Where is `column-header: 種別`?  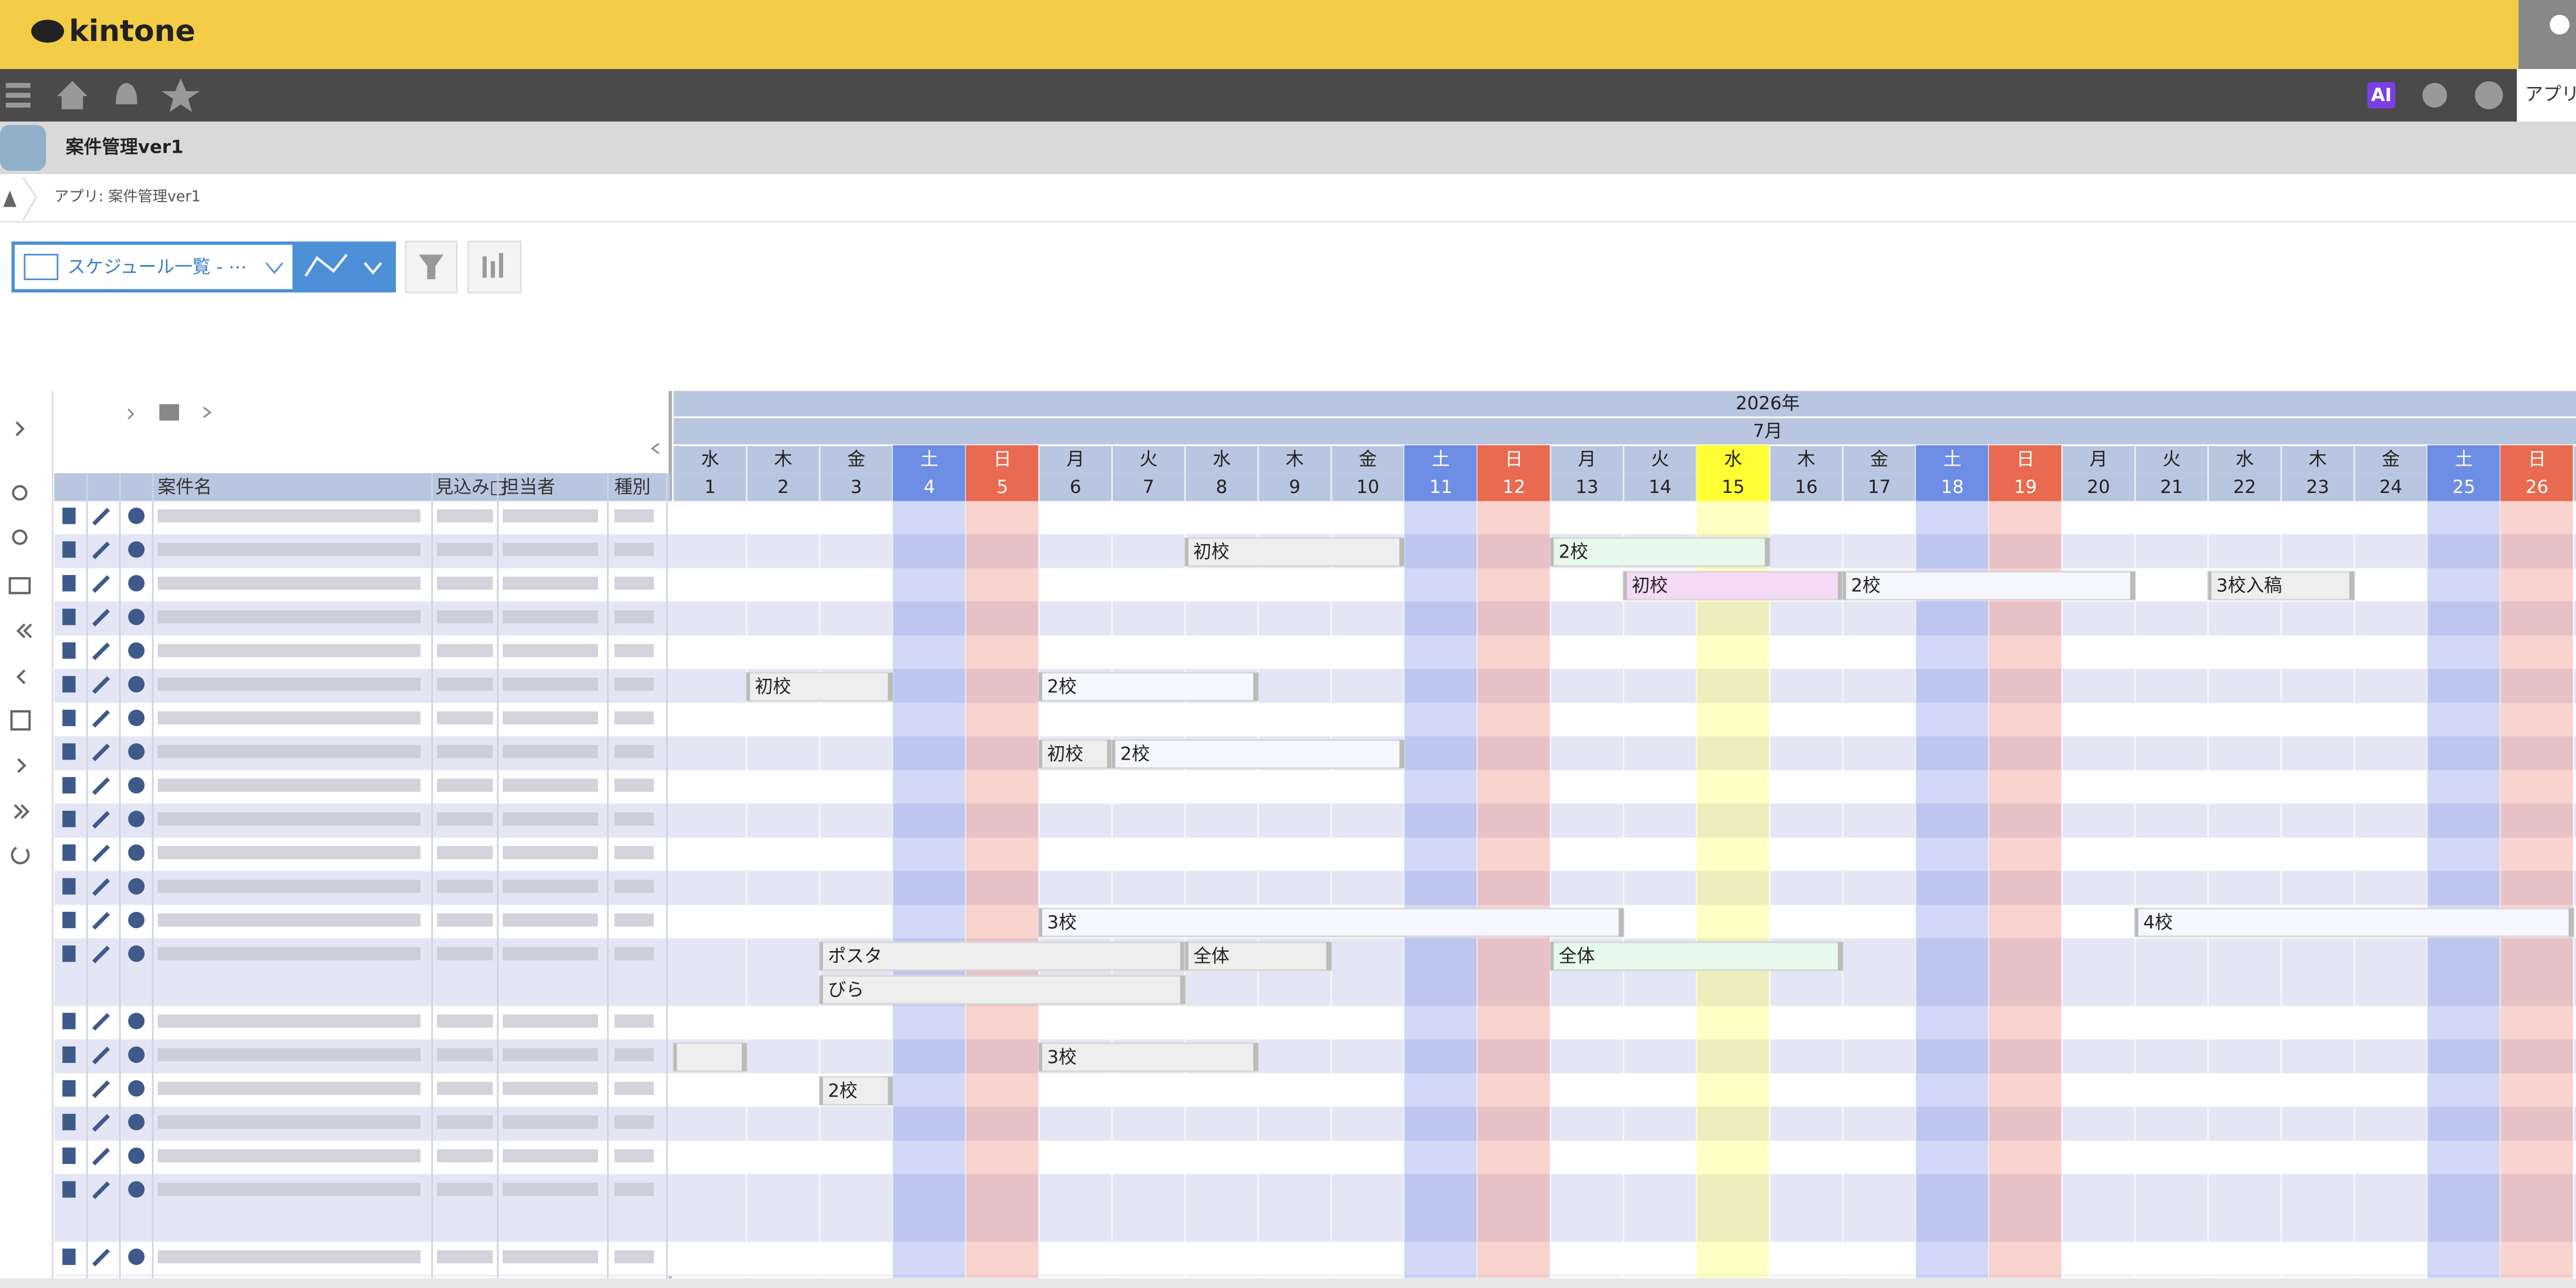 column-header: 種別 is located at coordinates (632, 486).